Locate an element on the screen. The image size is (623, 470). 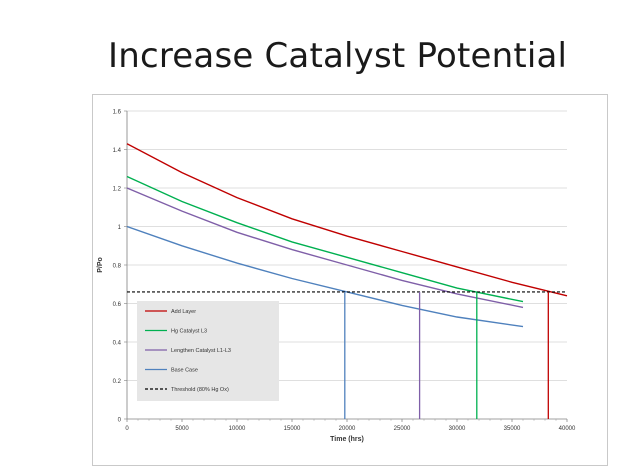
legend-label: Threshold (80% Hg Ox) is located at coordinates (200, 390).